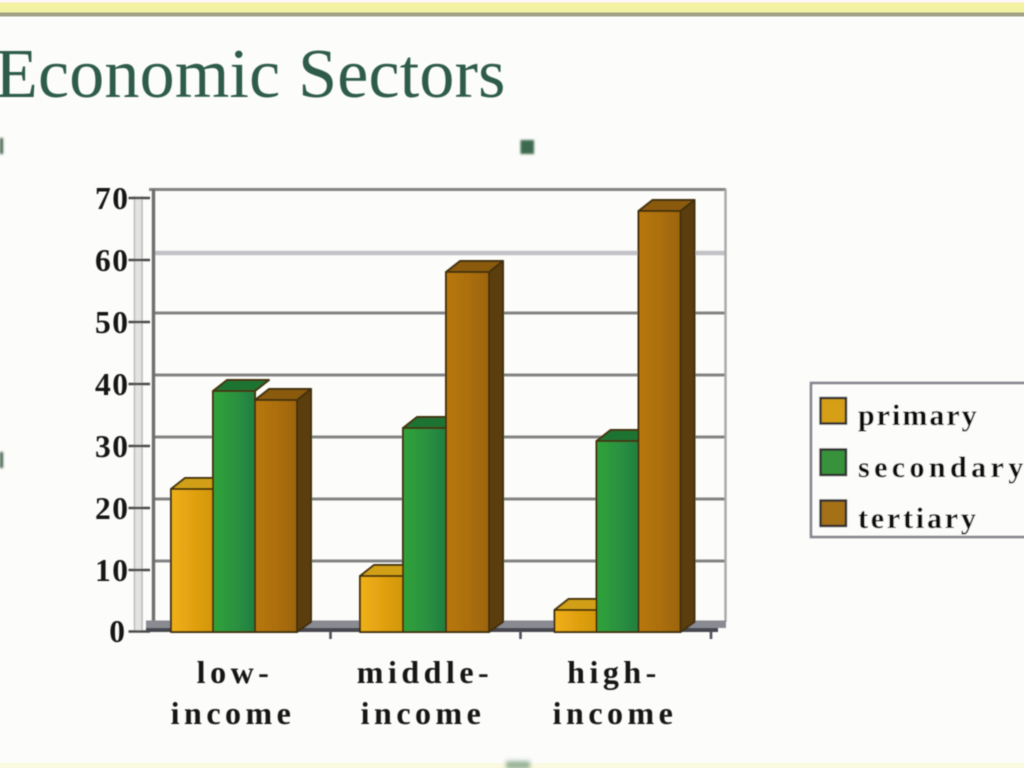 This screenshot has height=768, width=1024. Describe the element at coordinates (112, 384) in the screenshot. I see `svg-text: 40` at that location.